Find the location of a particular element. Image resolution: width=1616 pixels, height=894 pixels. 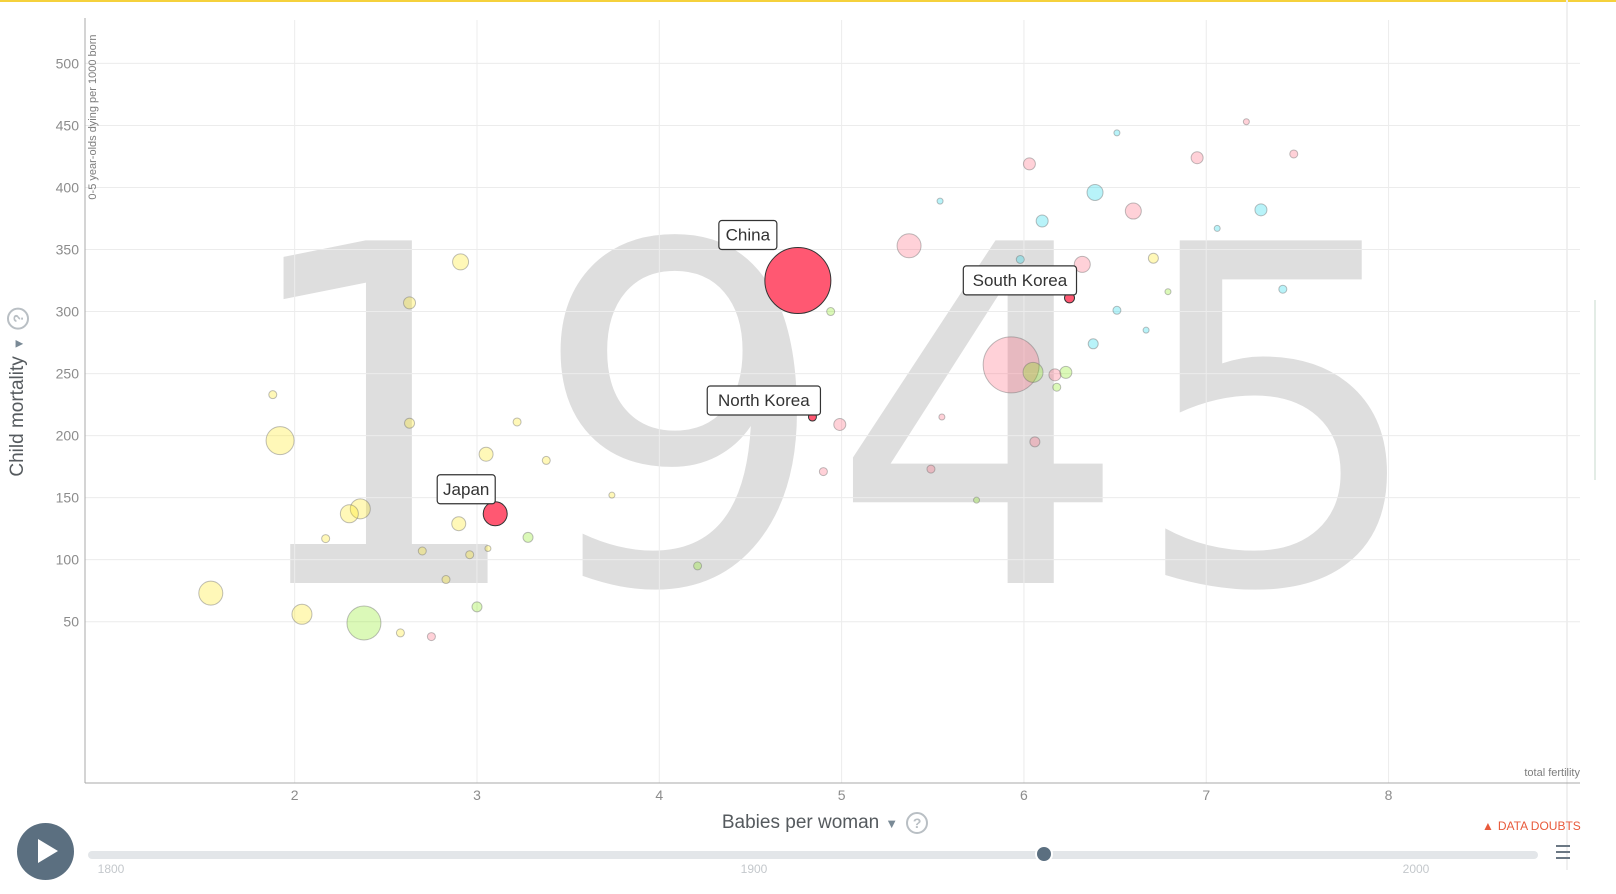

play-button is located at coordinates (45, 851).